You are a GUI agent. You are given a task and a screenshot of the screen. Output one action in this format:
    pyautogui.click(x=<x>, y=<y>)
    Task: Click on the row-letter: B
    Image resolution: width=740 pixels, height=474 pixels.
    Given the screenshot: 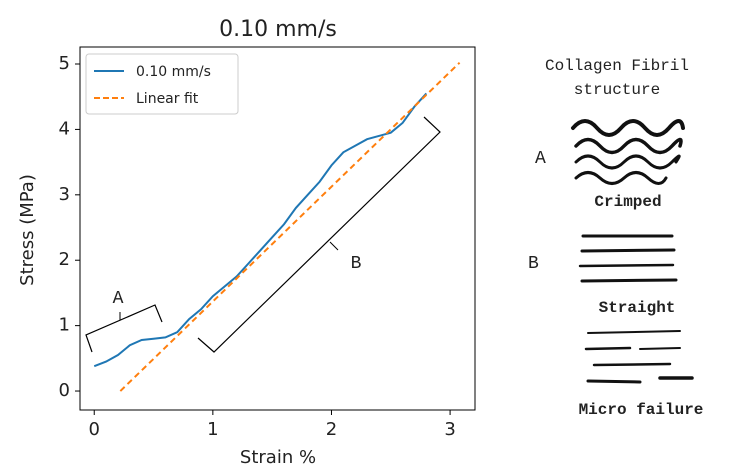 What is the action you would take?
    pyautogui.click(x=533, y=264)
    